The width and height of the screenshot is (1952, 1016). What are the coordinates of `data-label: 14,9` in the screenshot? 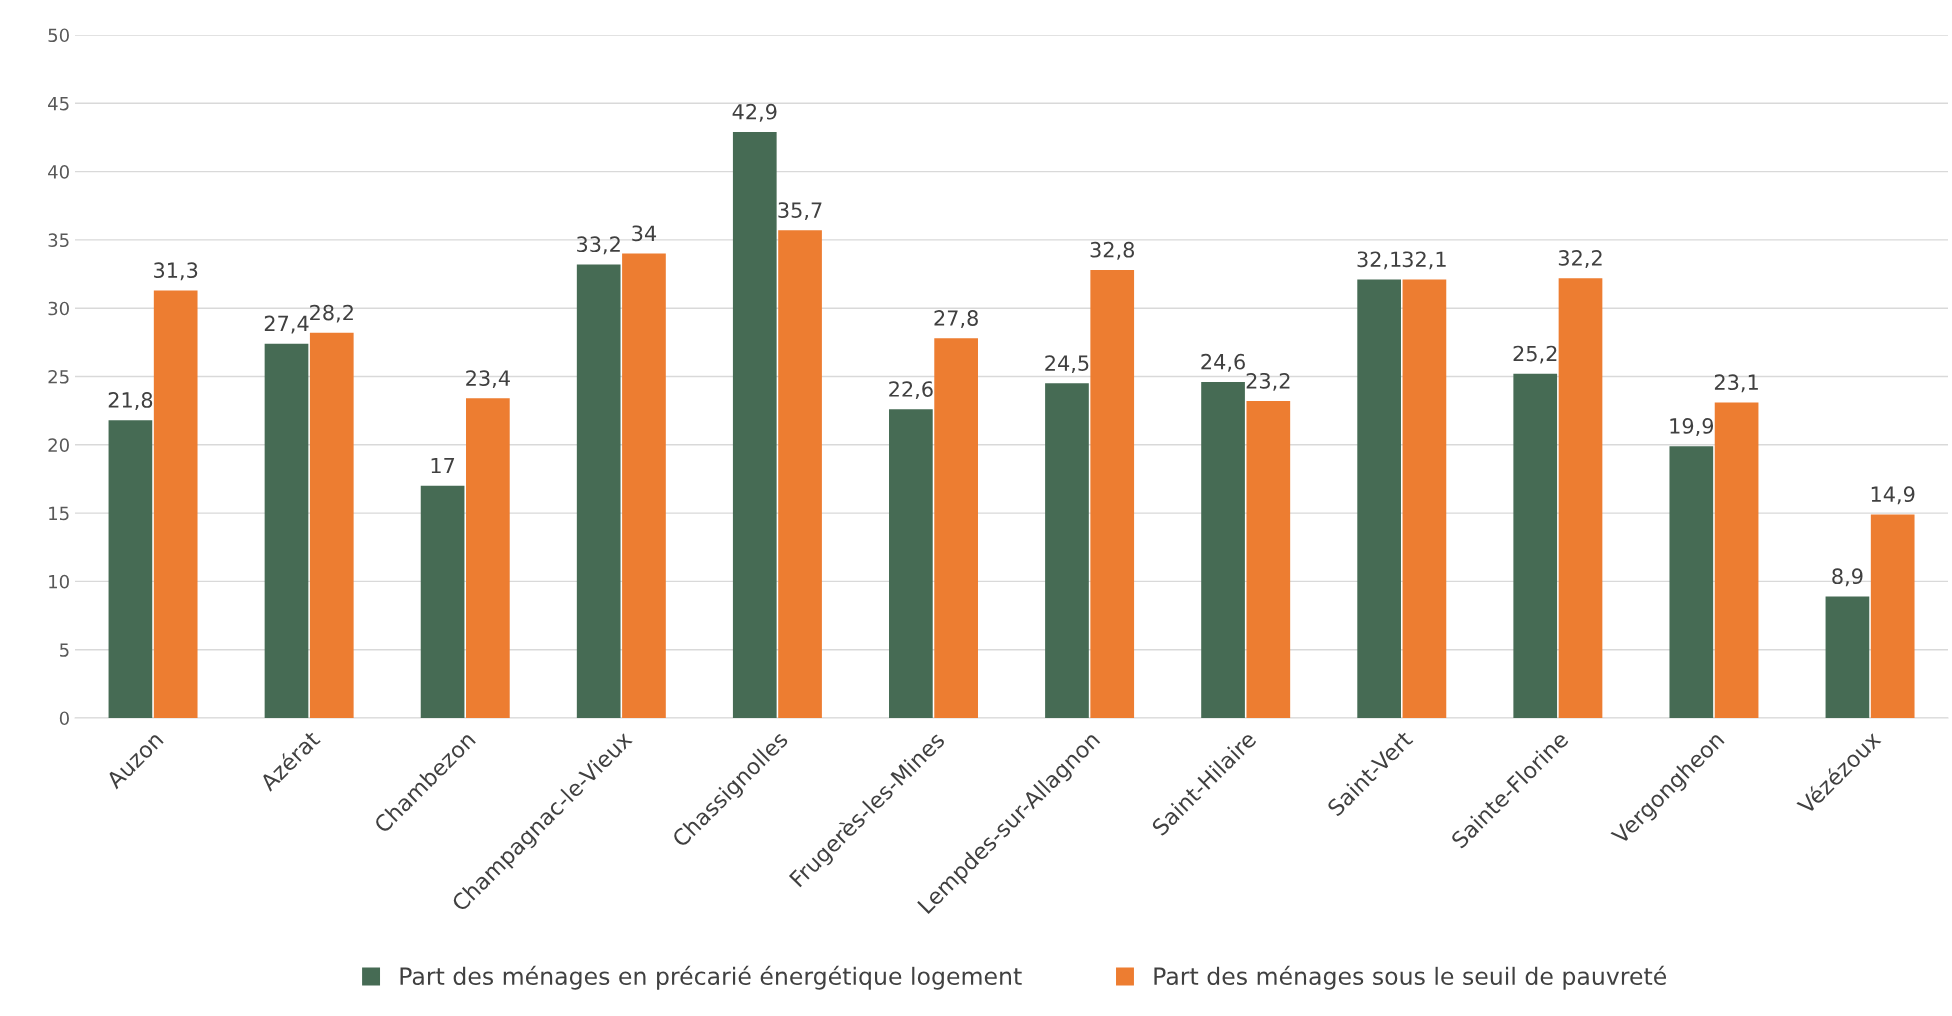 It's located at (1893, 495).